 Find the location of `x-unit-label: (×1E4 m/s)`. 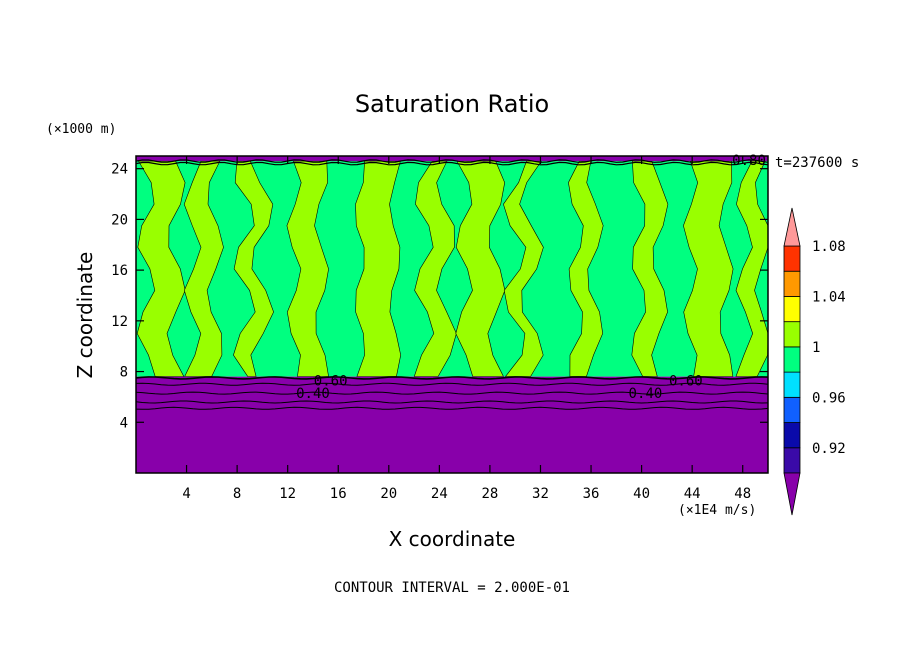

x-unit-label: (×1E4 m/s) is located at coordinates (717, 510).